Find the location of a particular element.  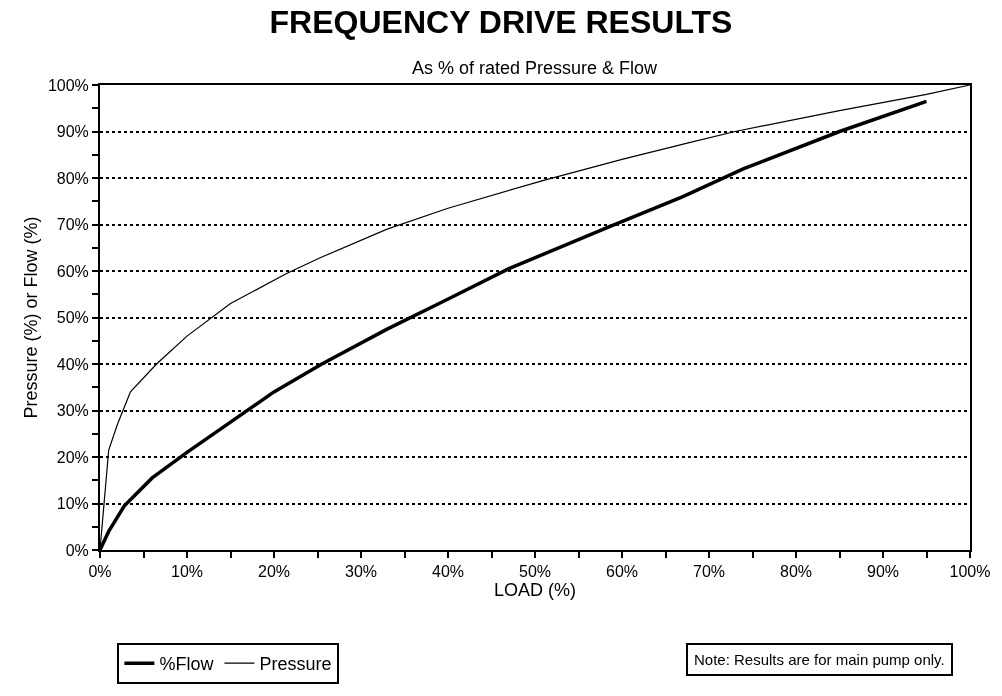

x-tick-label: 20% is located at coordinates (274, 572).